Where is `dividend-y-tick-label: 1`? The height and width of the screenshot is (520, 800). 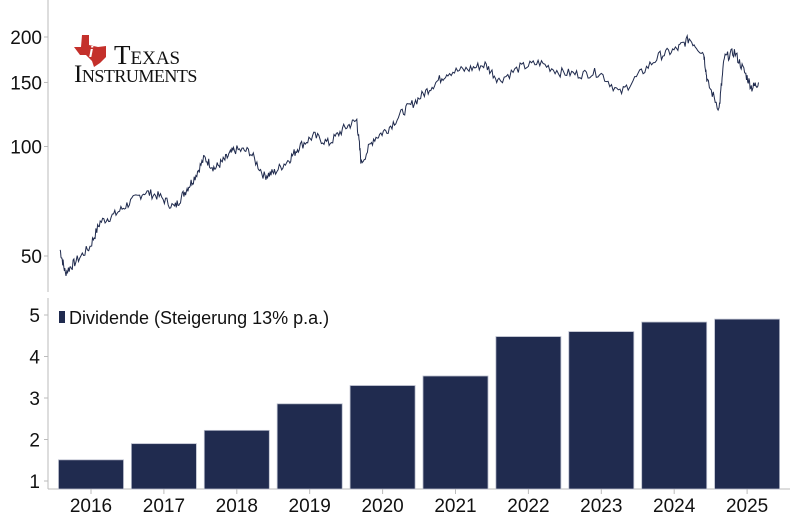
dividend-y-tick-label: 1 is located at coordinates (34, 482).